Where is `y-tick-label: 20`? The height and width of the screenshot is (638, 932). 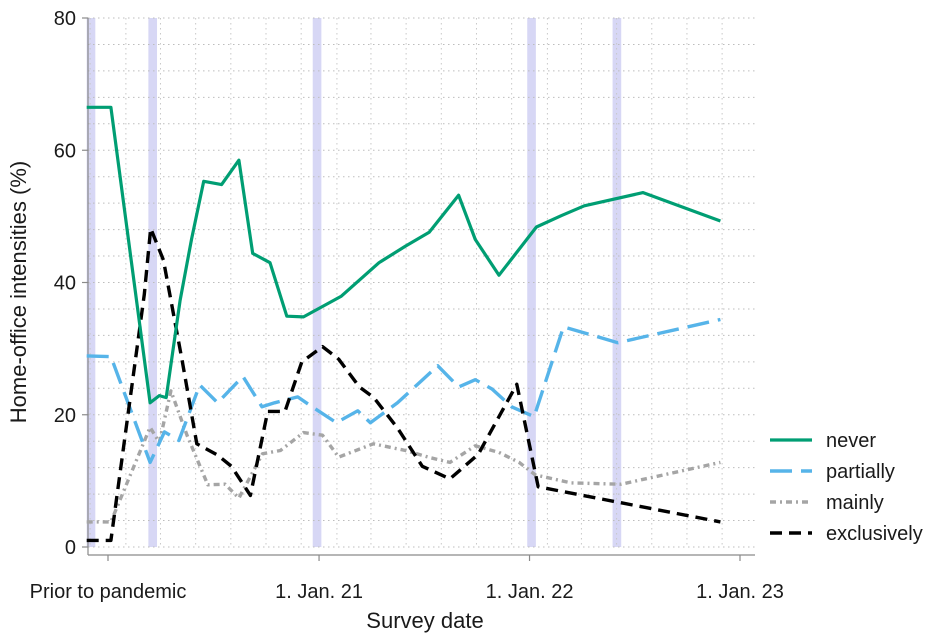 y-tick-label: 20 is located at coordinates (65, 416).